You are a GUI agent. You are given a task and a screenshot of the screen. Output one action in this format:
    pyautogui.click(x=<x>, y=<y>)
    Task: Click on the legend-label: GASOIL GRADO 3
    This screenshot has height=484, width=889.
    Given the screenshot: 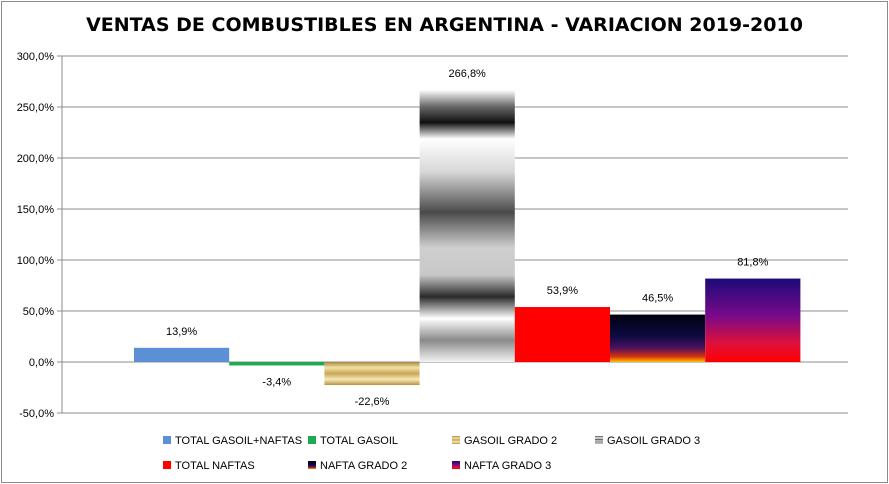 What is the action you would take?
    pyautogui.click(x=653, y=441)
    